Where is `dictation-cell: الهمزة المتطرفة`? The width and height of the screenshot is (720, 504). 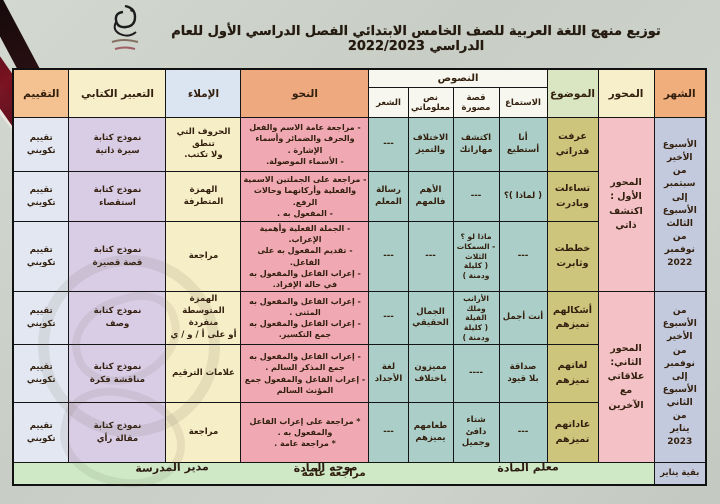 dictation-cell: الهمزة المتطرفة is located at coordinates (203, 196).